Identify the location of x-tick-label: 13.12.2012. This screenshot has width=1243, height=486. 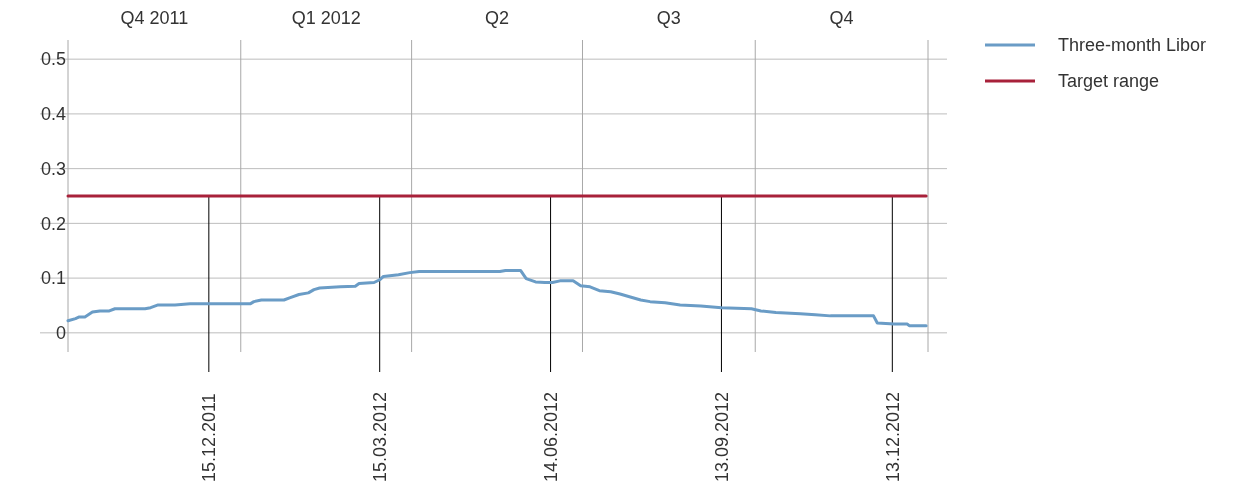
(892, 436).